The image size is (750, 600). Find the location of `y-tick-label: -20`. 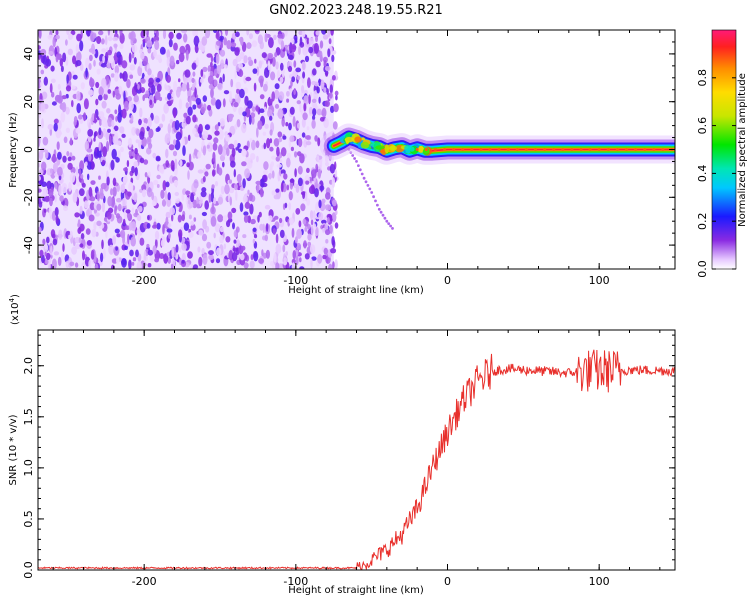

y-tick-label: -20 is located at coordinates (28, 197).